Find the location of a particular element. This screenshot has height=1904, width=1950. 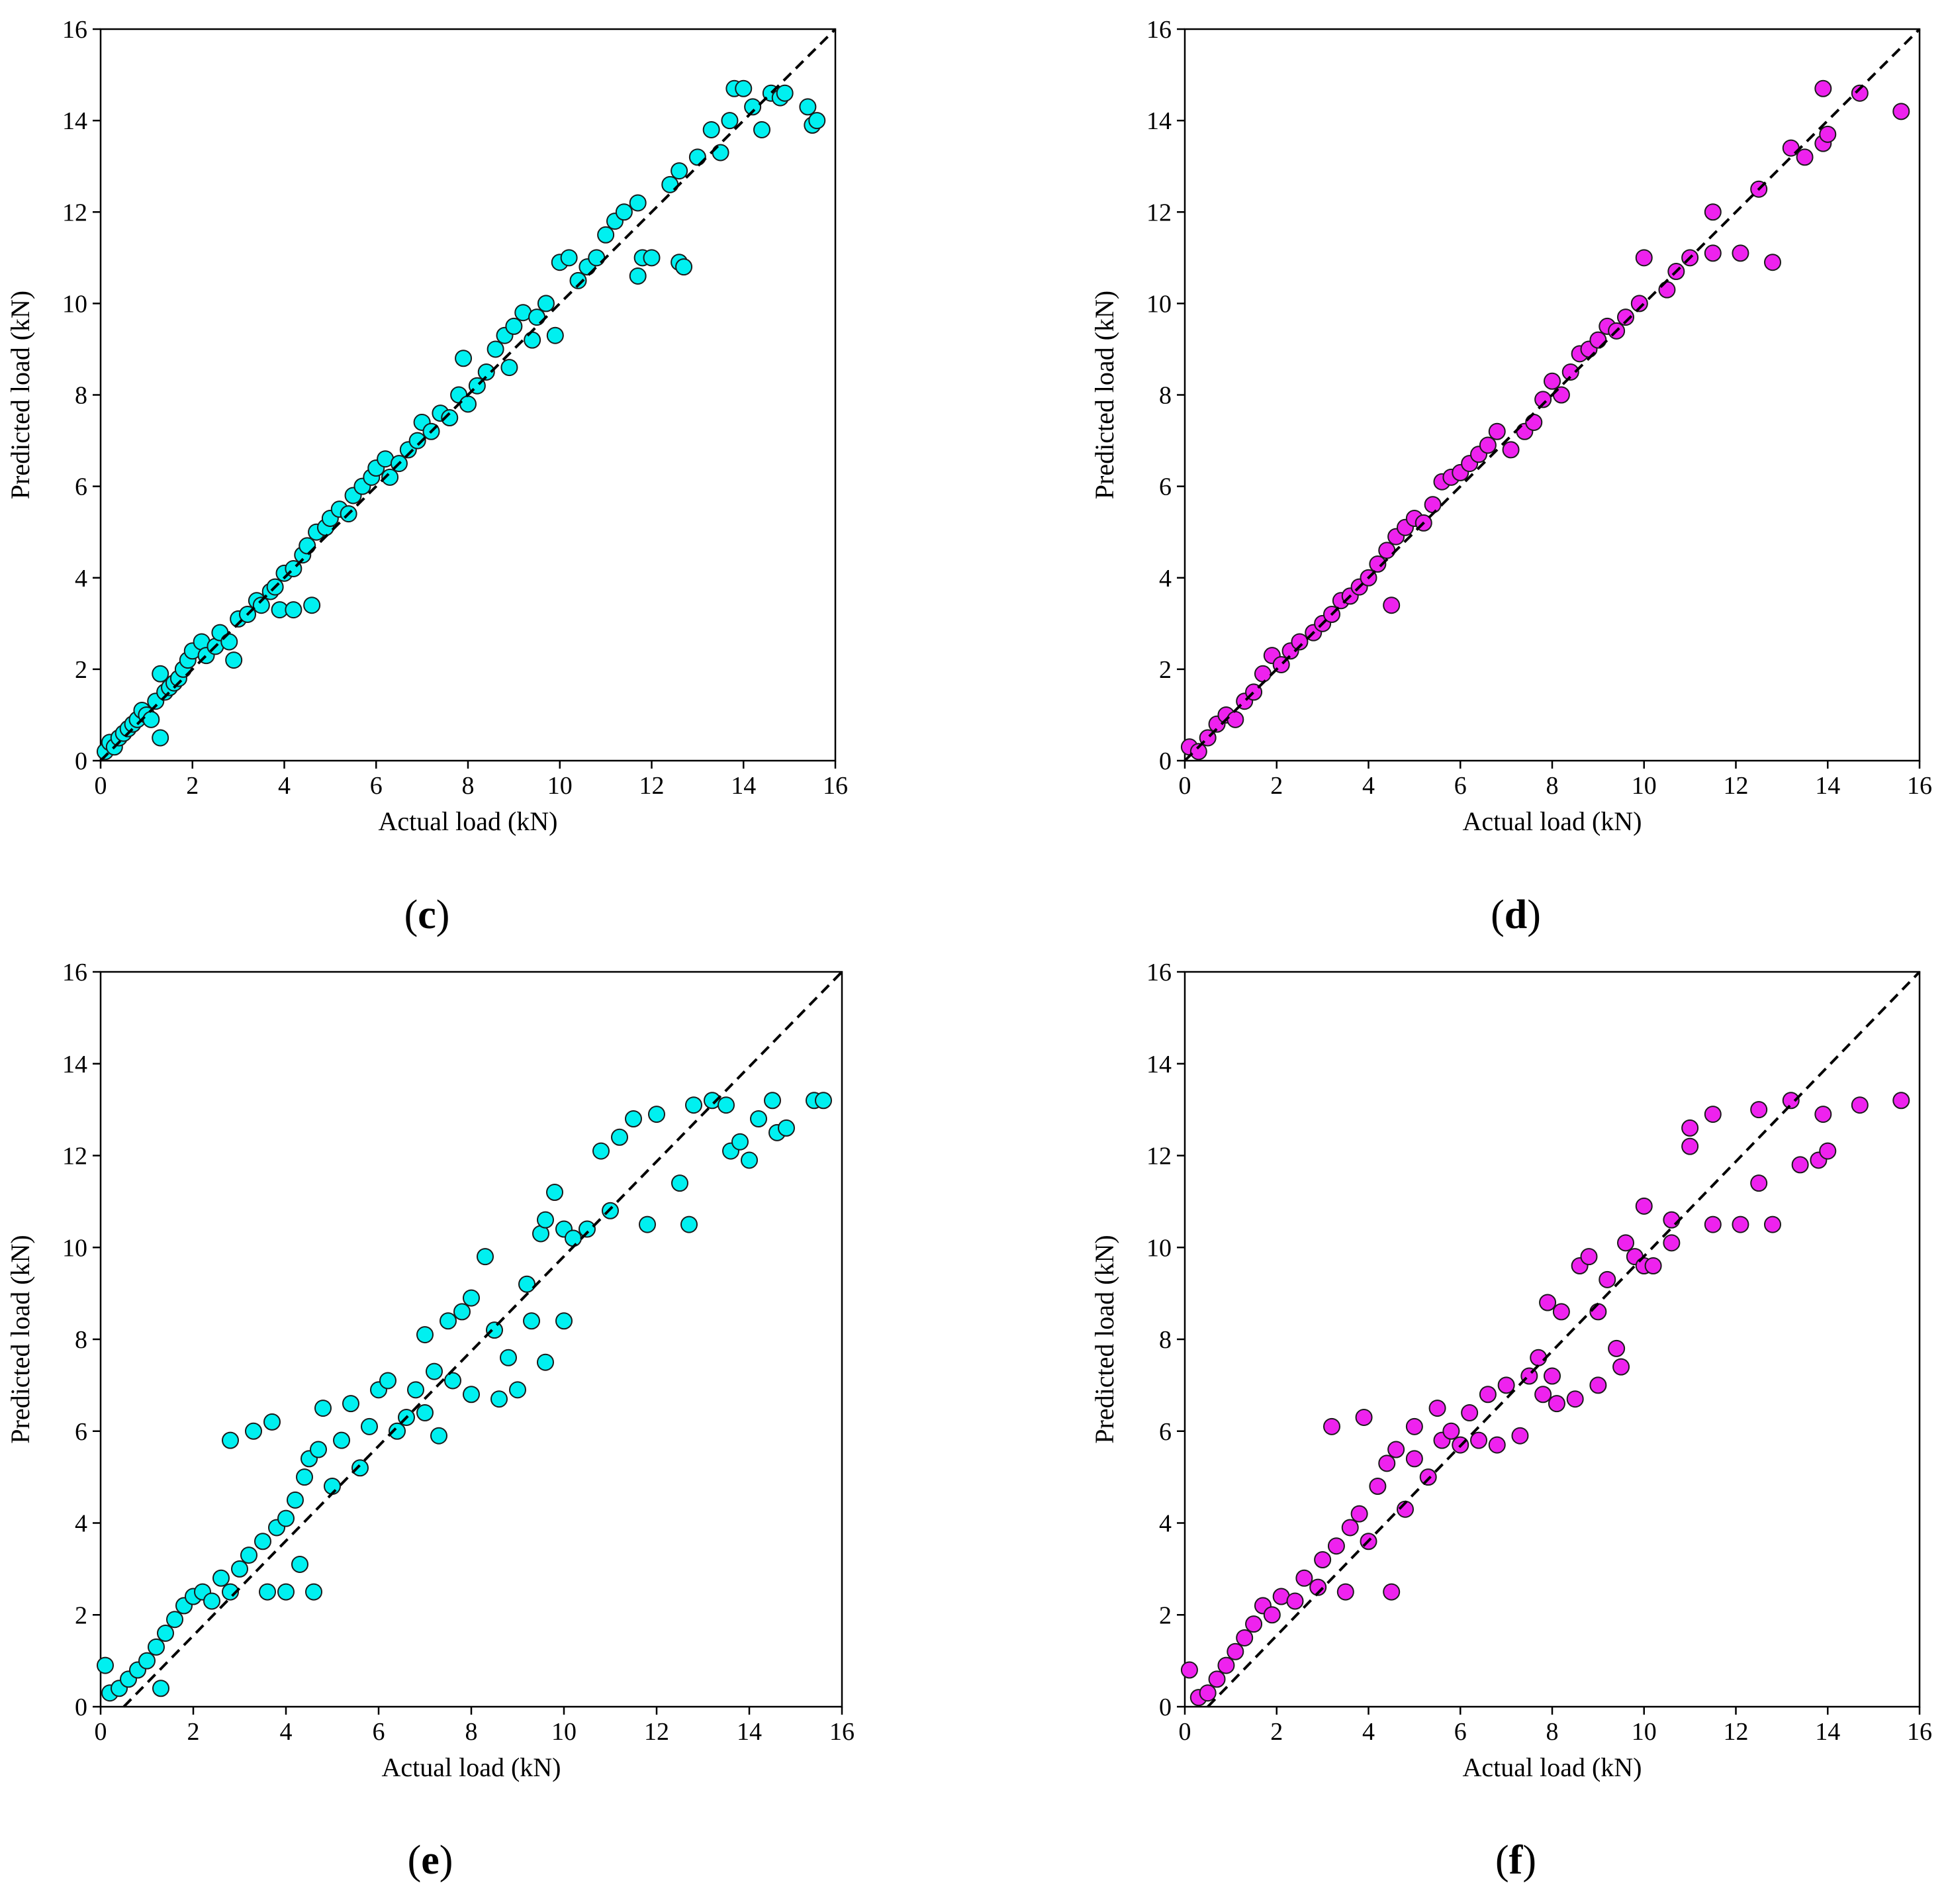

panel-f-label: (f) is located at coordinates (1515, 1860).